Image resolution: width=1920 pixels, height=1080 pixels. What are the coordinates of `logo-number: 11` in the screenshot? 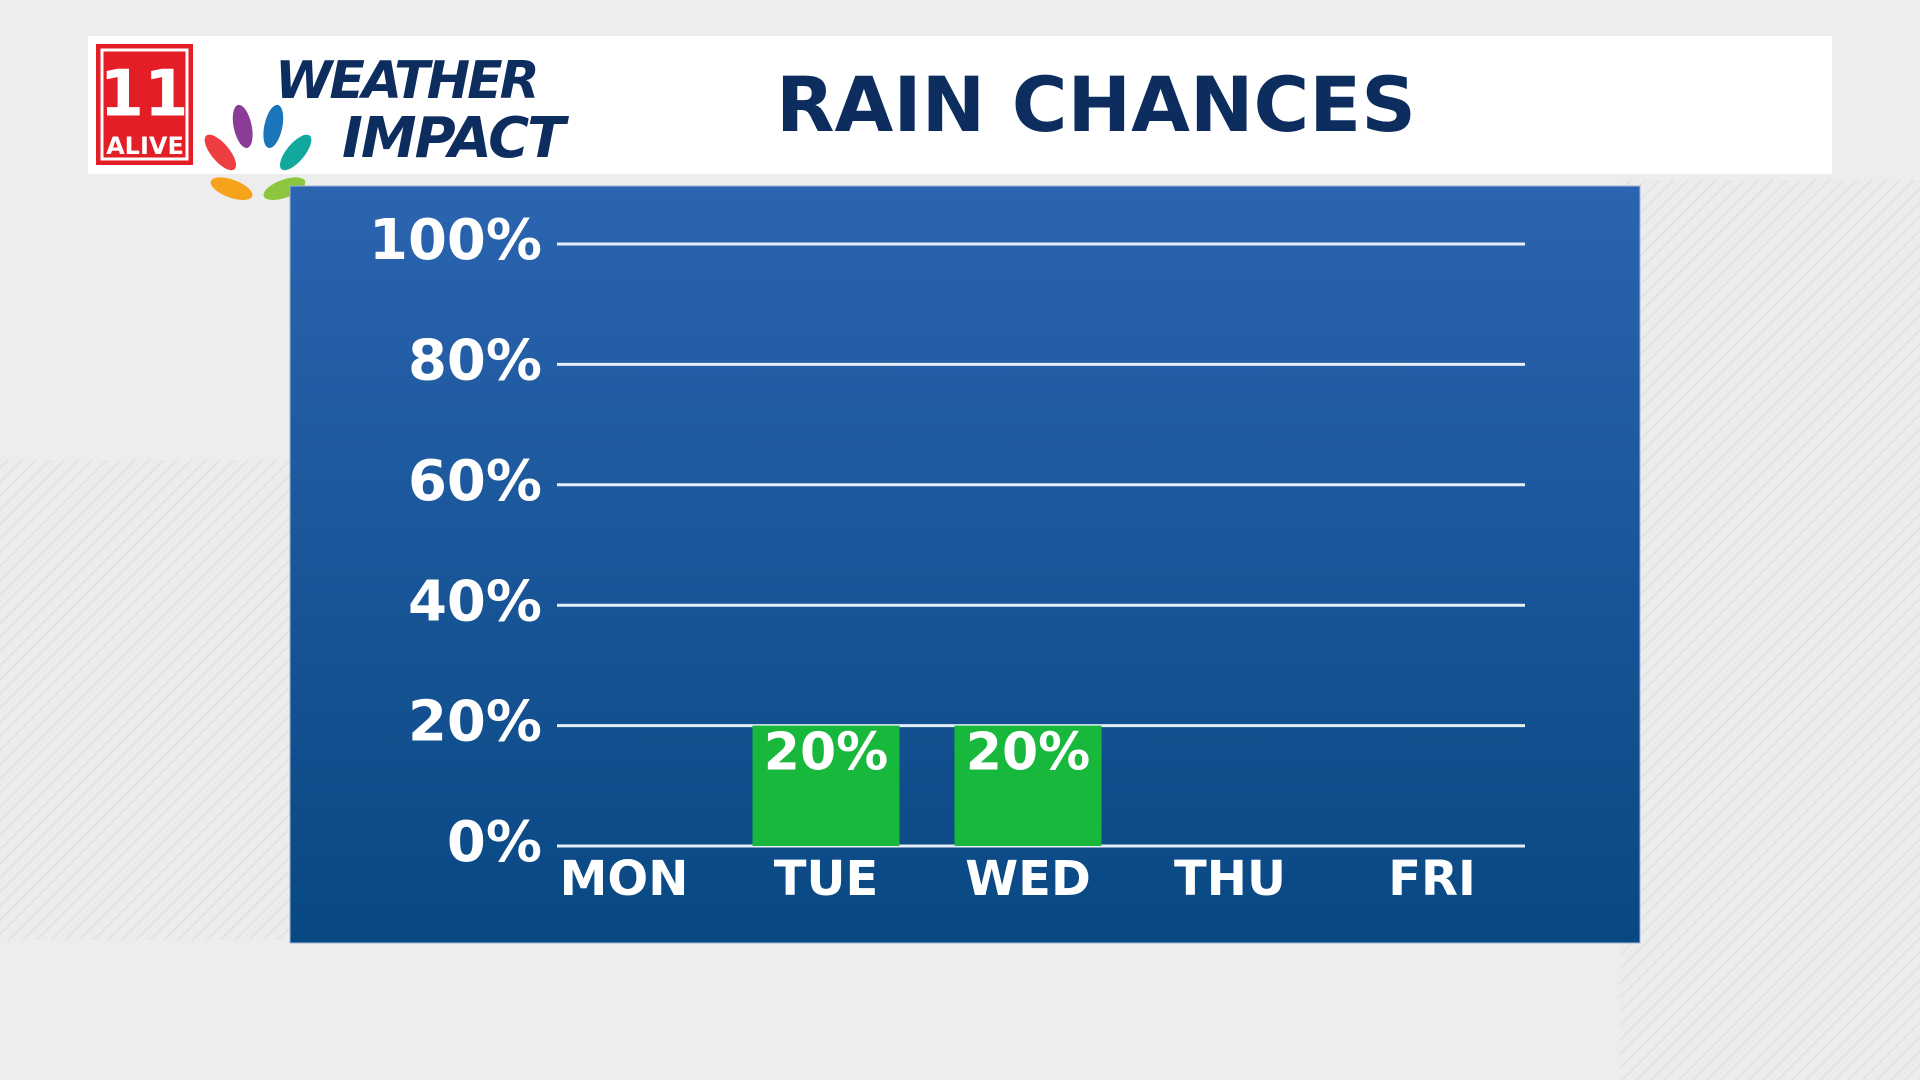 It's located at (143, 95).